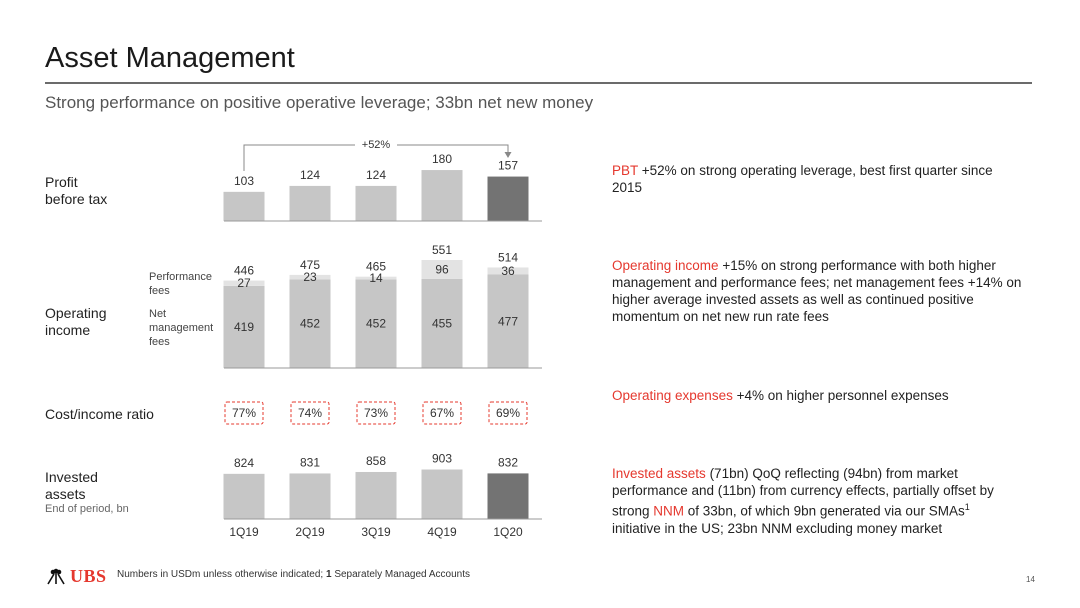 This screenshot has height=608, width=1080. I want to click on cir-value-1Q19: 77%, so click(244, 413).